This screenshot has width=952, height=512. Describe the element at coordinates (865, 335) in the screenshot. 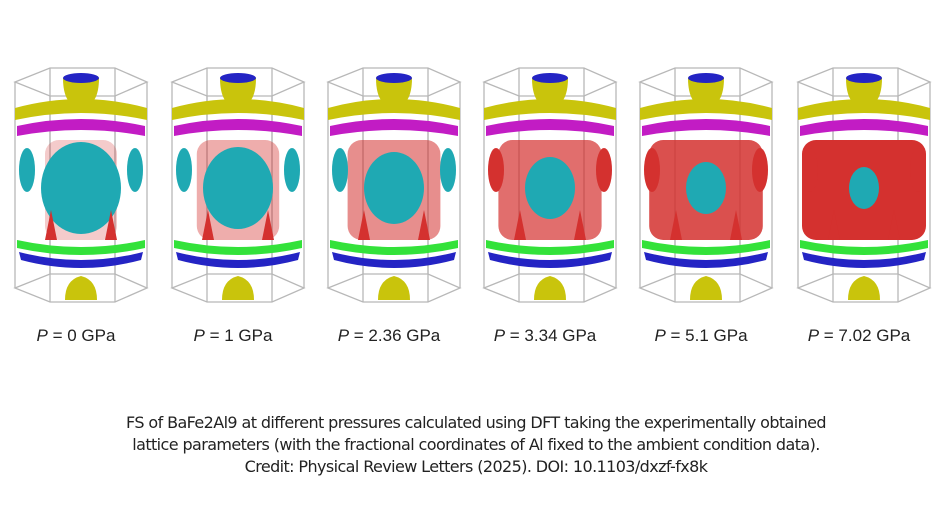

I see `pressure-value: = 7.02 GPa` at that location.